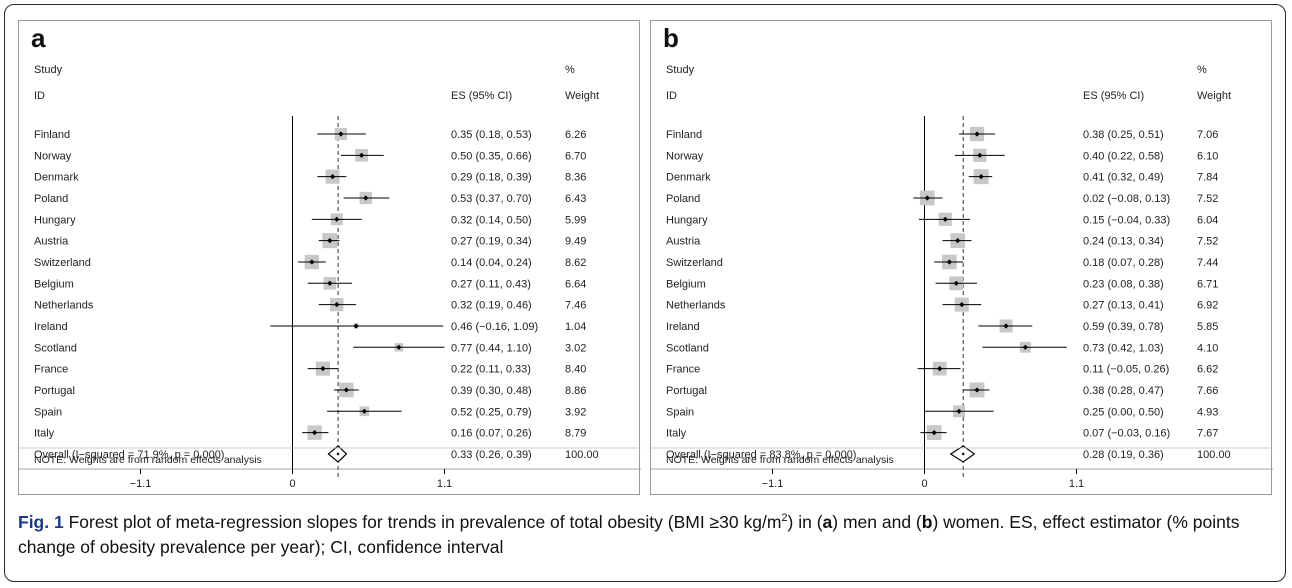  What do you see at coordinates (1207, 263) in the screenshot?
I see `weight-value: 7.44` at bounding box center [1207, 263].